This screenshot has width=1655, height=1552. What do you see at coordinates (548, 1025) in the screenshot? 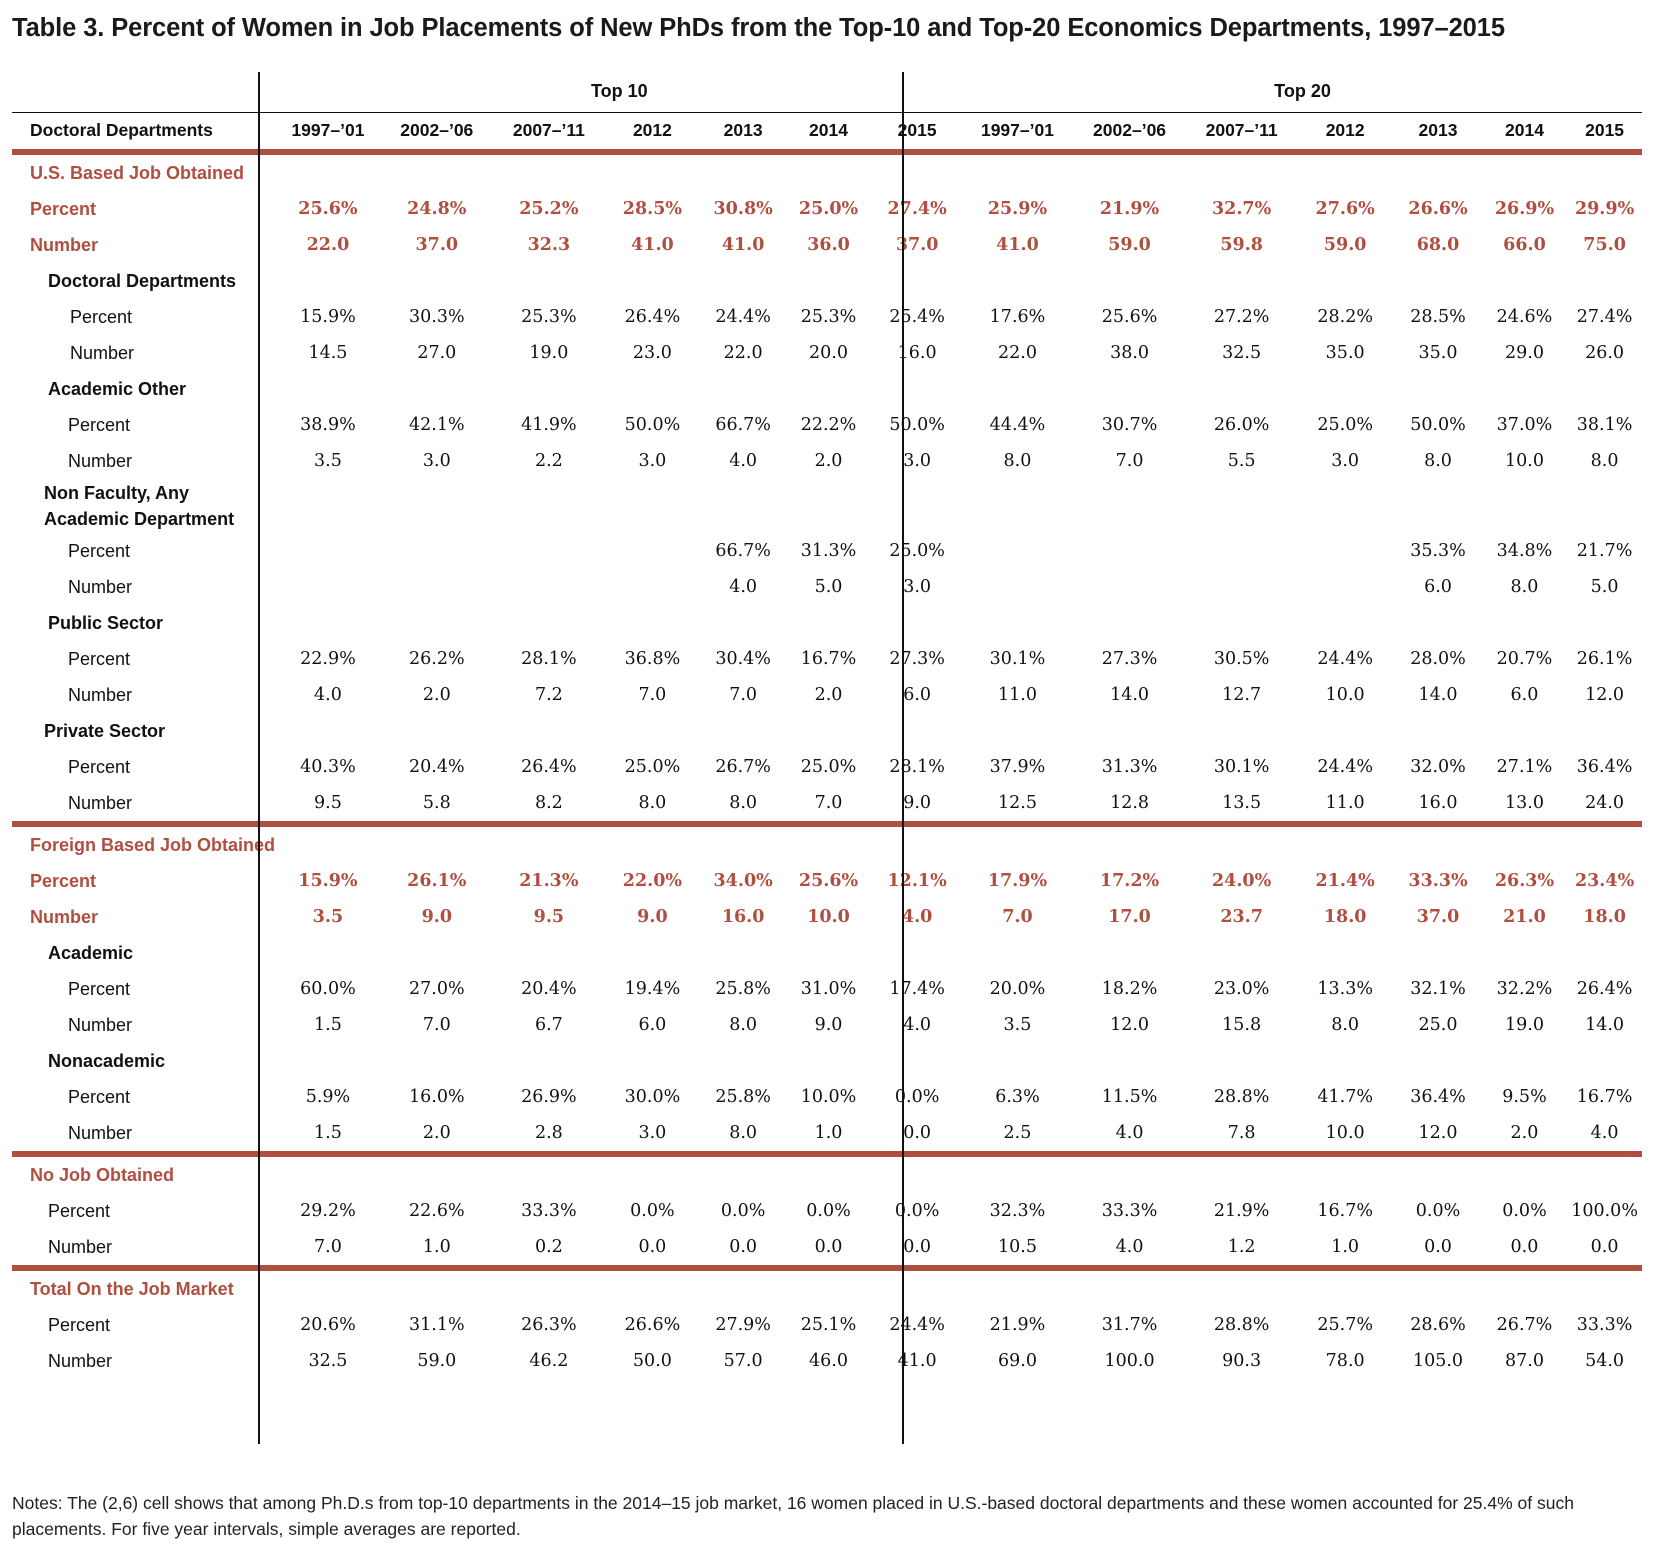
I see `table-cell: 6.7` at bounding box center [548, 1025].